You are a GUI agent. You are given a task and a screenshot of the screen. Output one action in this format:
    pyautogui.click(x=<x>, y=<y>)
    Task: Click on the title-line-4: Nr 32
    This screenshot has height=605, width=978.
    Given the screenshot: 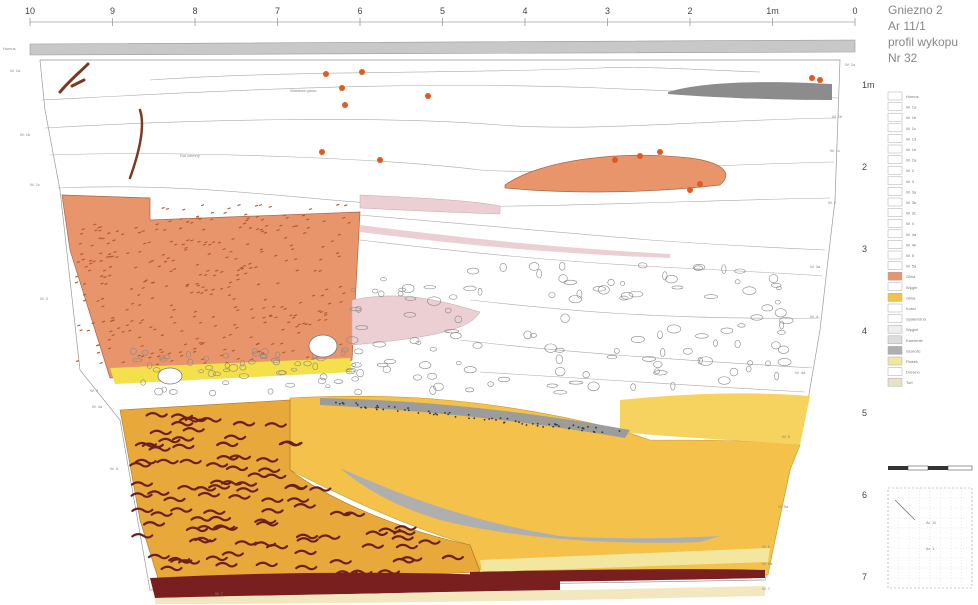 What is the action you would take?
    pyautogui.click(x=903, y=58)
    